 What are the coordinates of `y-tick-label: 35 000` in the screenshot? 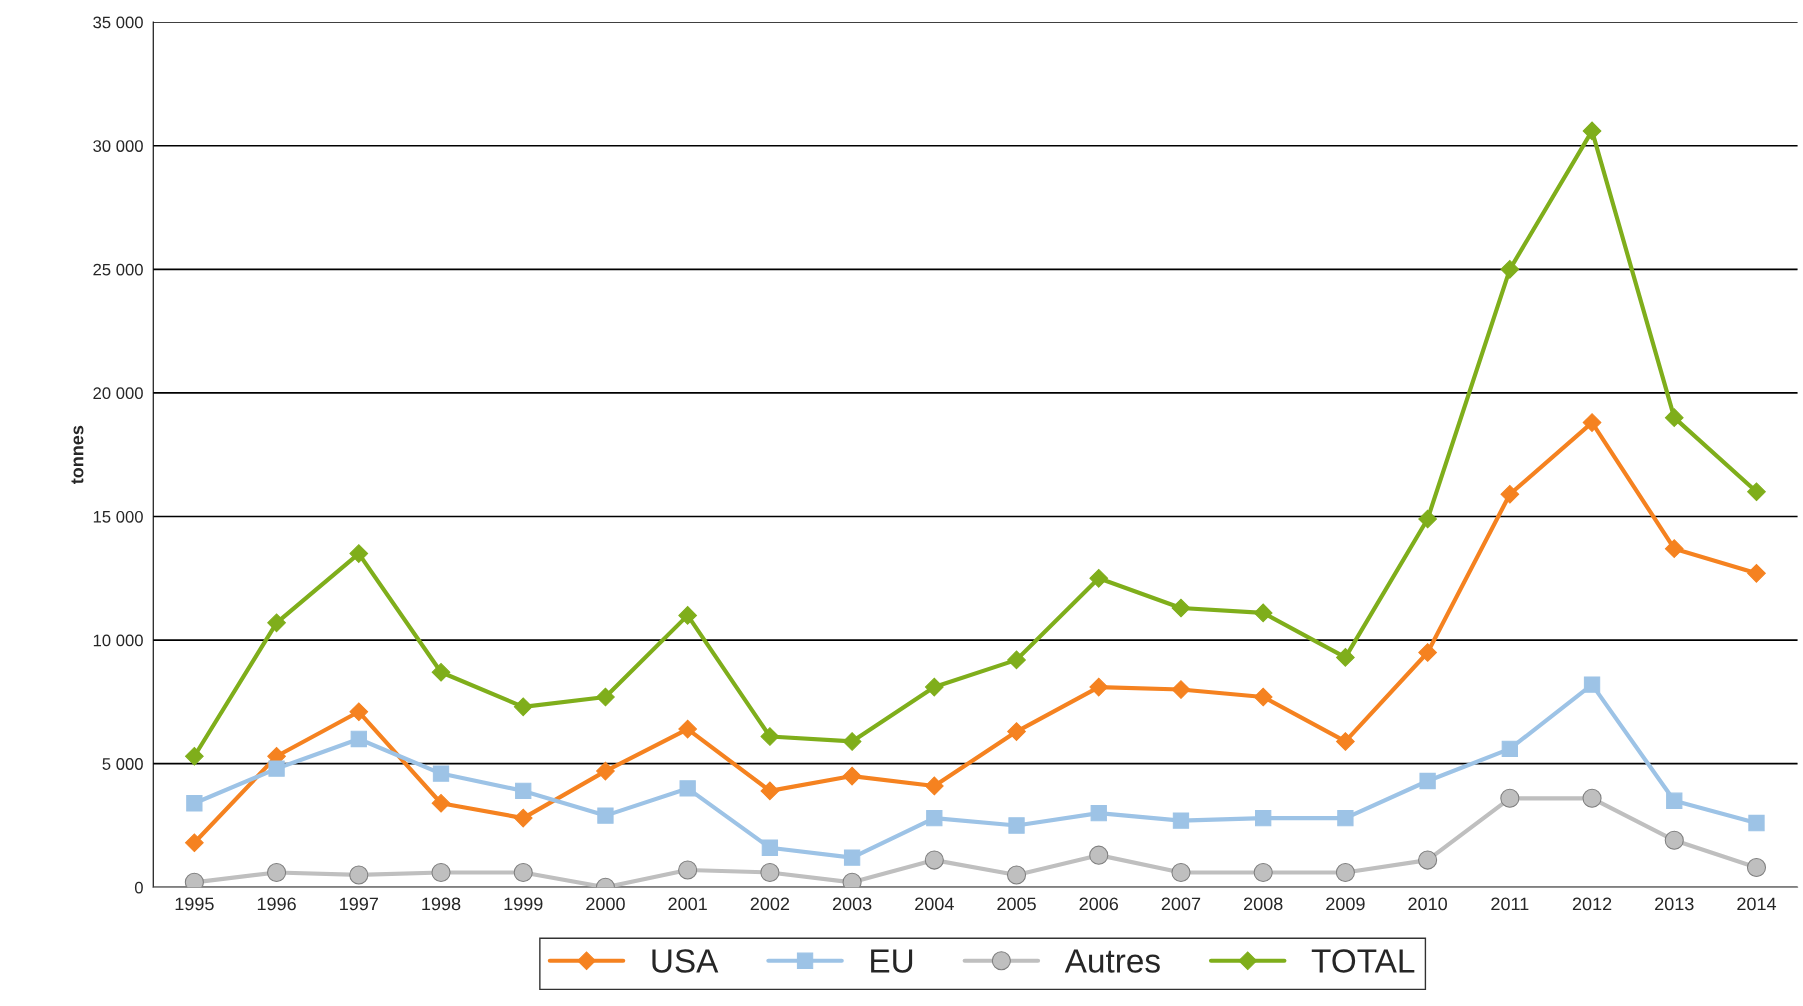 It's located at (118, 22).